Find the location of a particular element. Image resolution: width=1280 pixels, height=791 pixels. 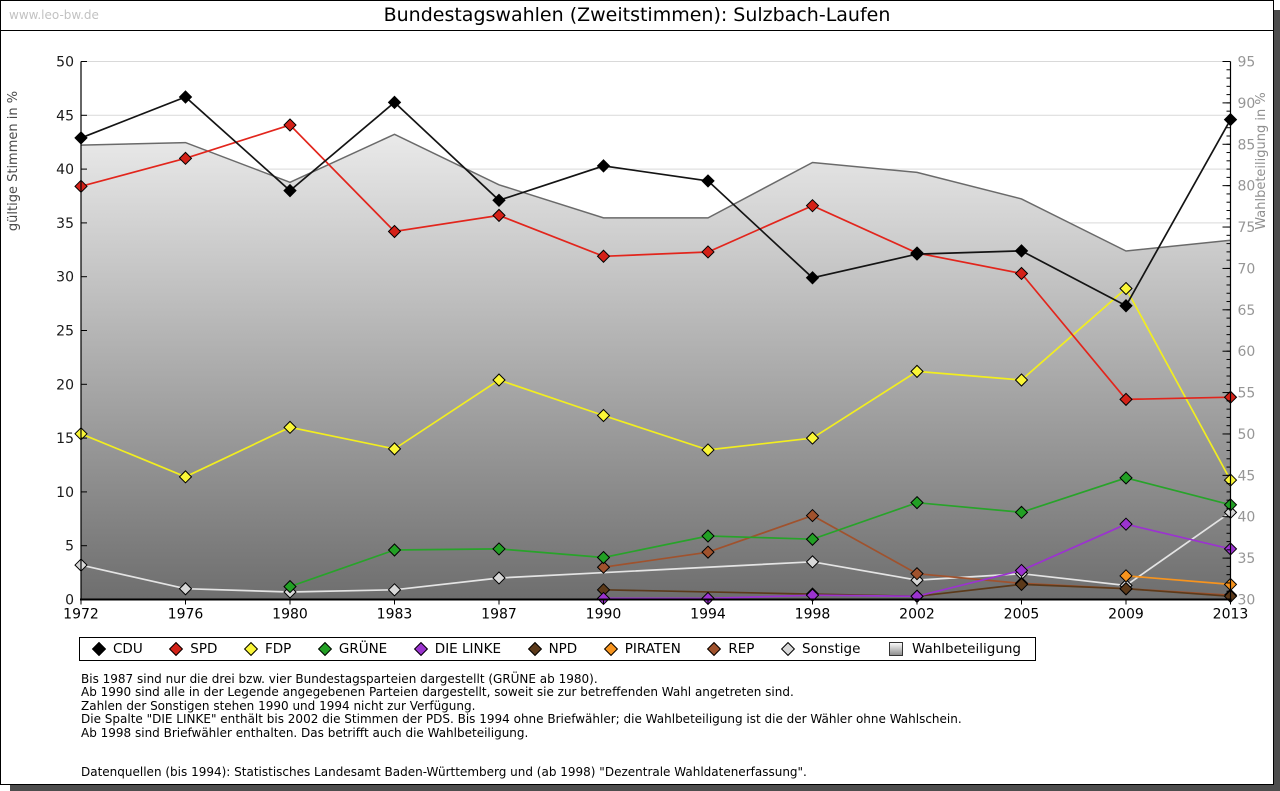

x-tick-label: 2009 is located at coordinates (1126, 615).